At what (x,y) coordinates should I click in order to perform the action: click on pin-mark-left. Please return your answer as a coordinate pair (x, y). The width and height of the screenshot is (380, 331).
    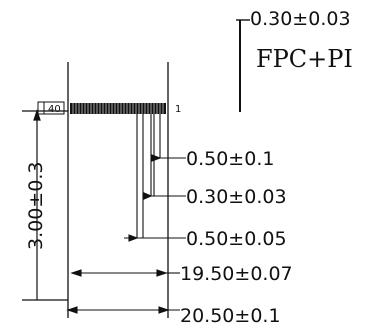
    Looking at the image, I should click on (51, 108).